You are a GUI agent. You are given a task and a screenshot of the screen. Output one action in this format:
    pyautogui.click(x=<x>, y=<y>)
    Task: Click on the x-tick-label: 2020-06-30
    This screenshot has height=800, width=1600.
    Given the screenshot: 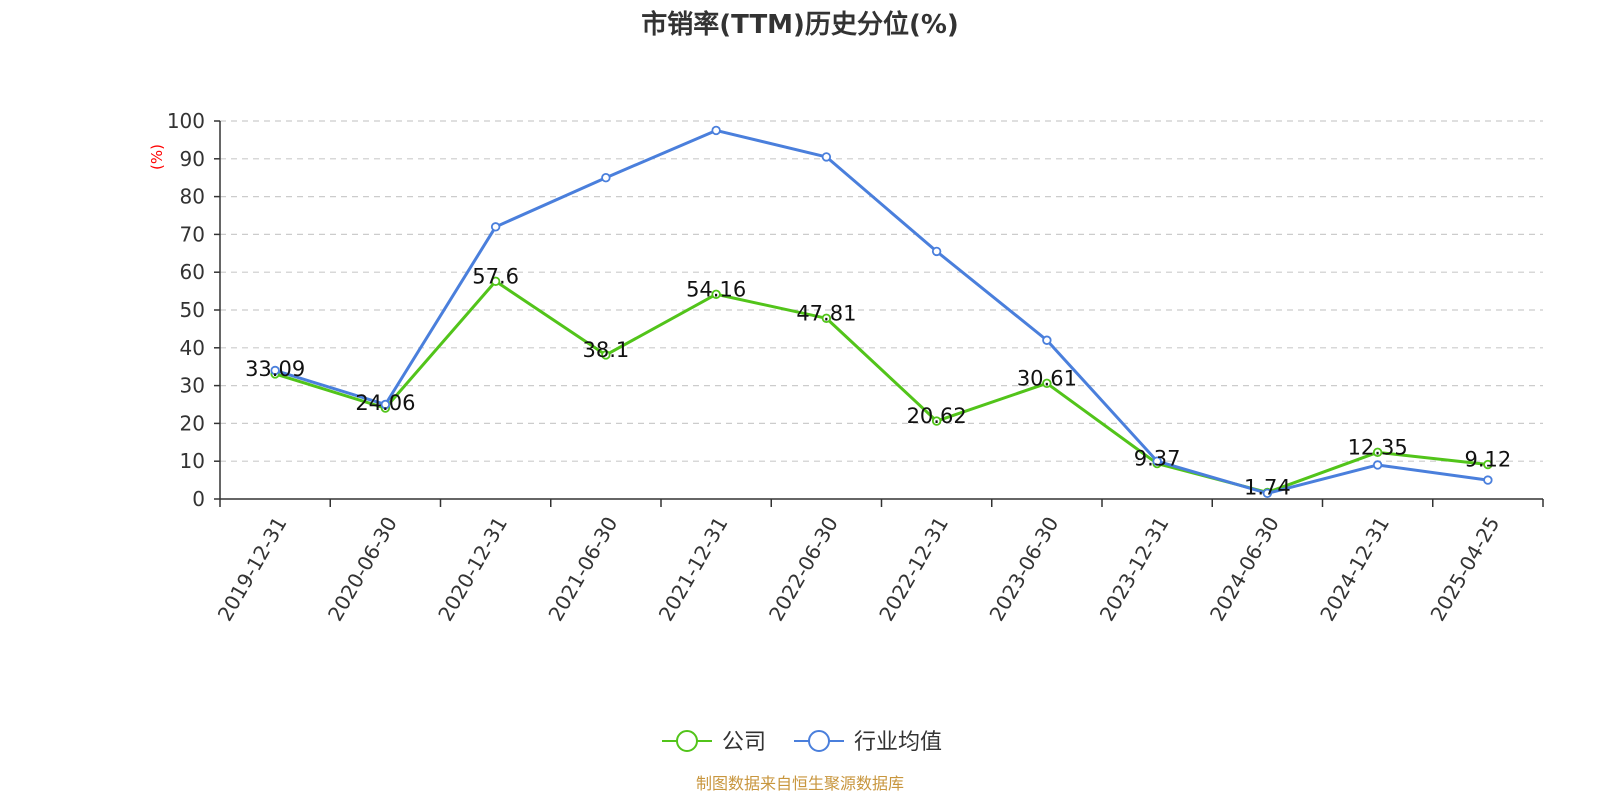 What is the action you would take?
    pyautogui.click(x=362, y=569)
    